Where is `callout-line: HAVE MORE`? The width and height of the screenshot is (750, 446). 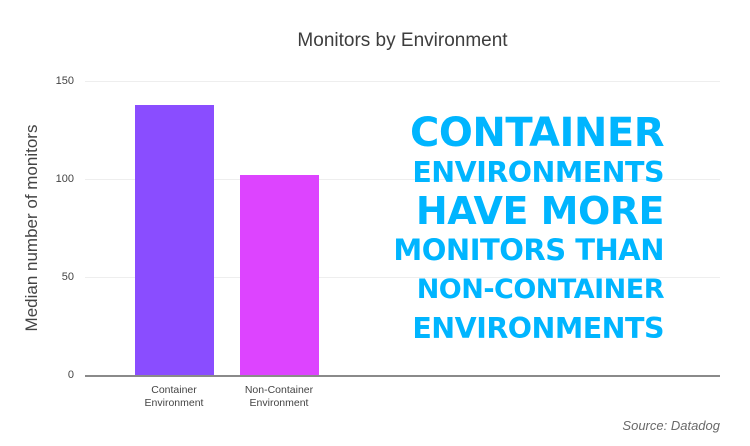 callout-line: HAVE MORE is located at coordinates (540, 211).